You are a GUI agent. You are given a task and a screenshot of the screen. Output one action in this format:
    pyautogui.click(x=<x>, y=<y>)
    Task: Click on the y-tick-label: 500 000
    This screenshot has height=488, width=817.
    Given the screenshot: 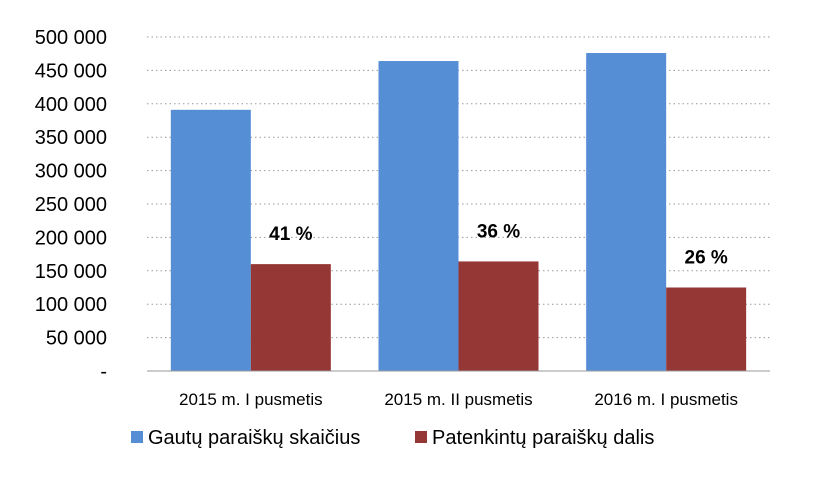 What is the action you would take?
    pyautogui.click(x=71, y=38)
    